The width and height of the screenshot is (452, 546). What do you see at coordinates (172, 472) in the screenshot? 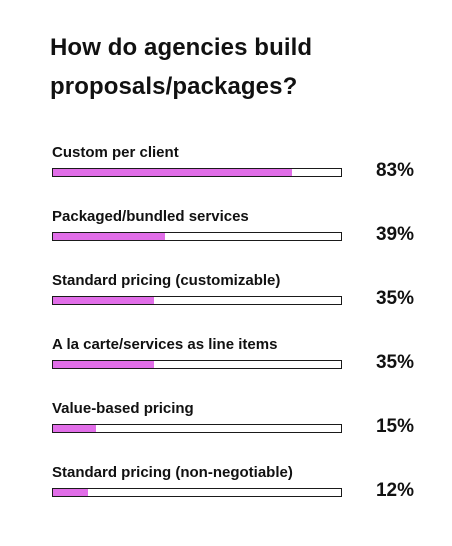
I see `bar-category-label: Standard pricing (non-negotiable)` at bounding box center [172, 472].